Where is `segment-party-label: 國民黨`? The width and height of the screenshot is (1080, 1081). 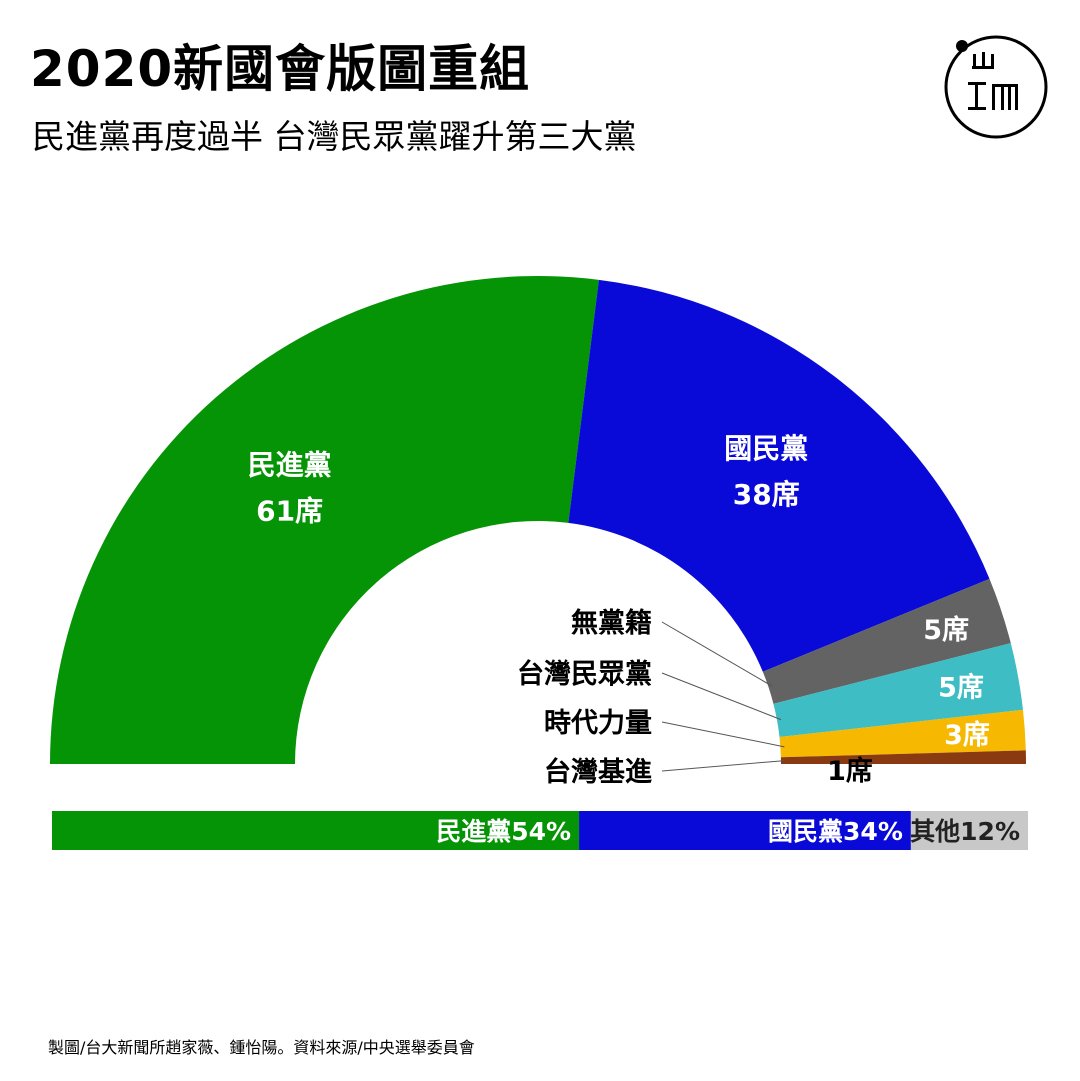 segment-party-label: 國民黨 is located at coordinates (766, 448).